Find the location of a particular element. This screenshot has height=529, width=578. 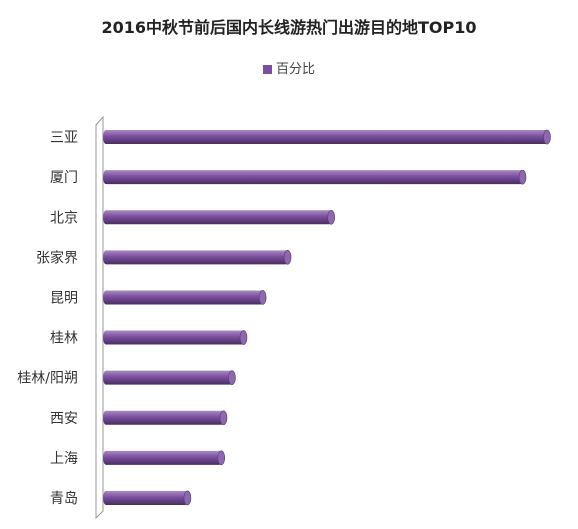

chart-title: 2016中秋节前后国内长线游热门出游目的地TOP10 is located at coordinates (289, 27).